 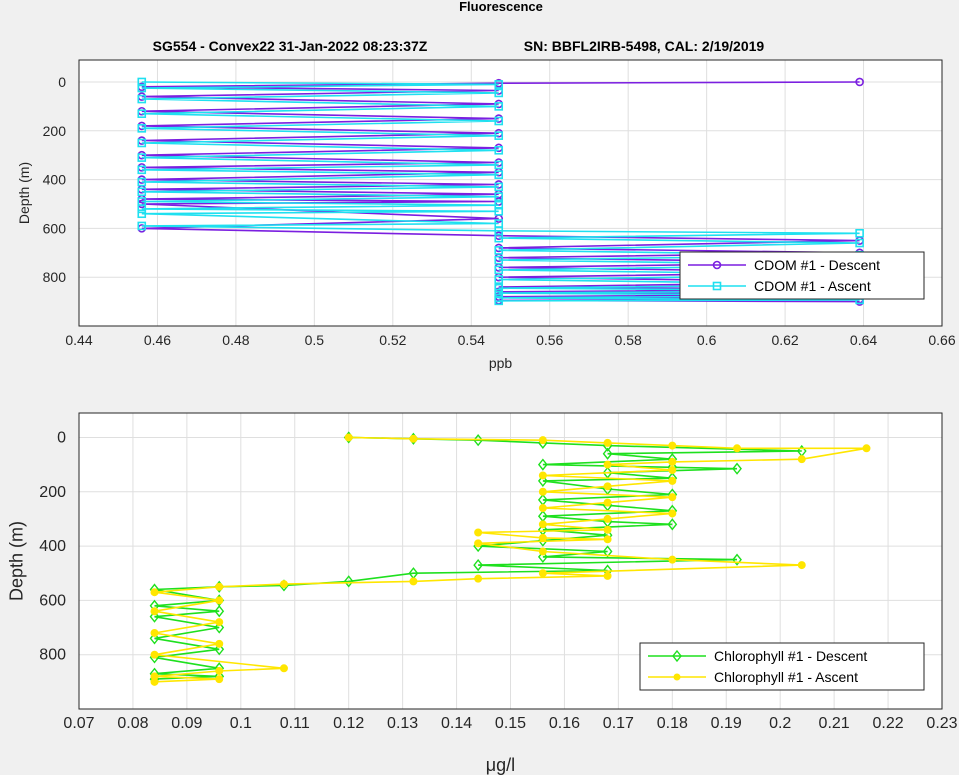 What do you see at coordinates (52, 600) in the screenshot?
I see `y-tick-label: 600` at bounding box center [52, 600].